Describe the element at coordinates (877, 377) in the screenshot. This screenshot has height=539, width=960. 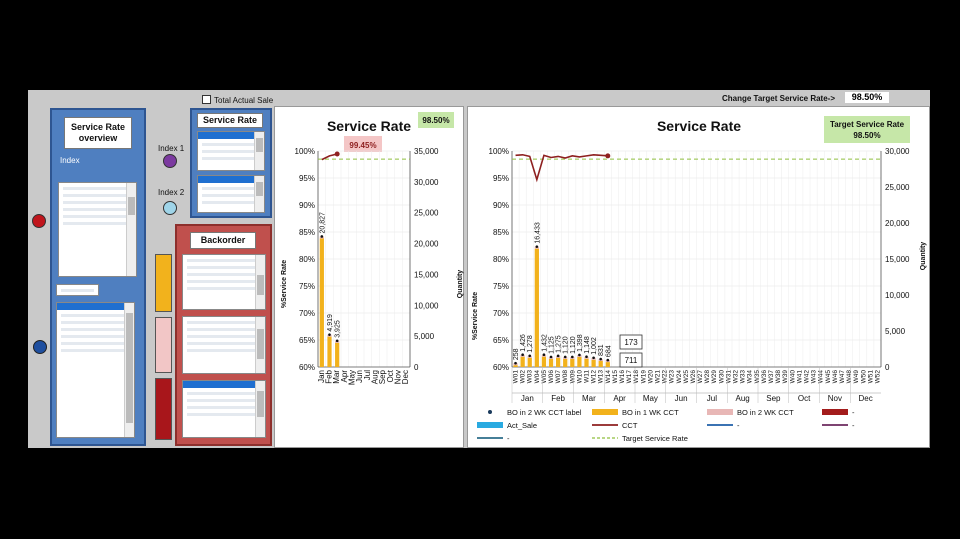
I see `x-tick-label: W52` at that location.